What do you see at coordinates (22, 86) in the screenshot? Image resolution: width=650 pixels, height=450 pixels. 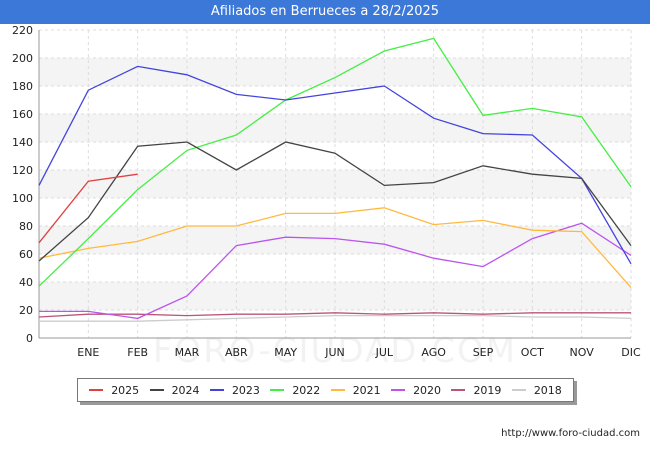 I see `y-tick-label: 180` at bounding box center [22, 86].